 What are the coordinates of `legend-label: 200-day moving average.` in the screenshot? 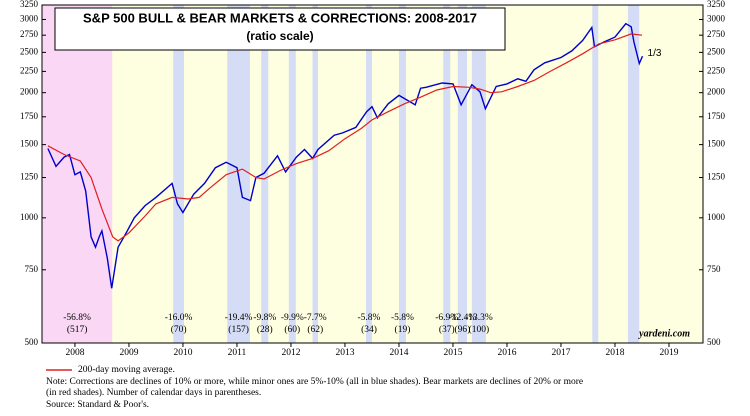 It's located at (126, 370).